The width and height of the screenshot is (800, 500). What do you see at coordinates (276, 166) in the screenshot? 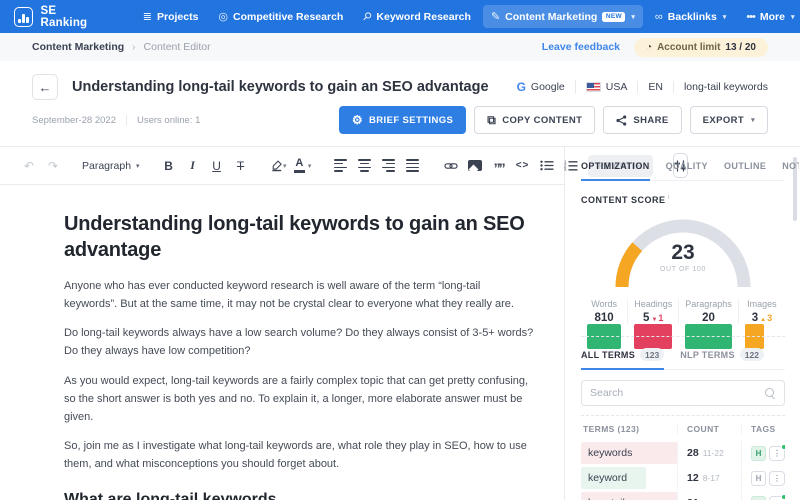
I see `highlighter-icon` at bounding box center [276, 166].